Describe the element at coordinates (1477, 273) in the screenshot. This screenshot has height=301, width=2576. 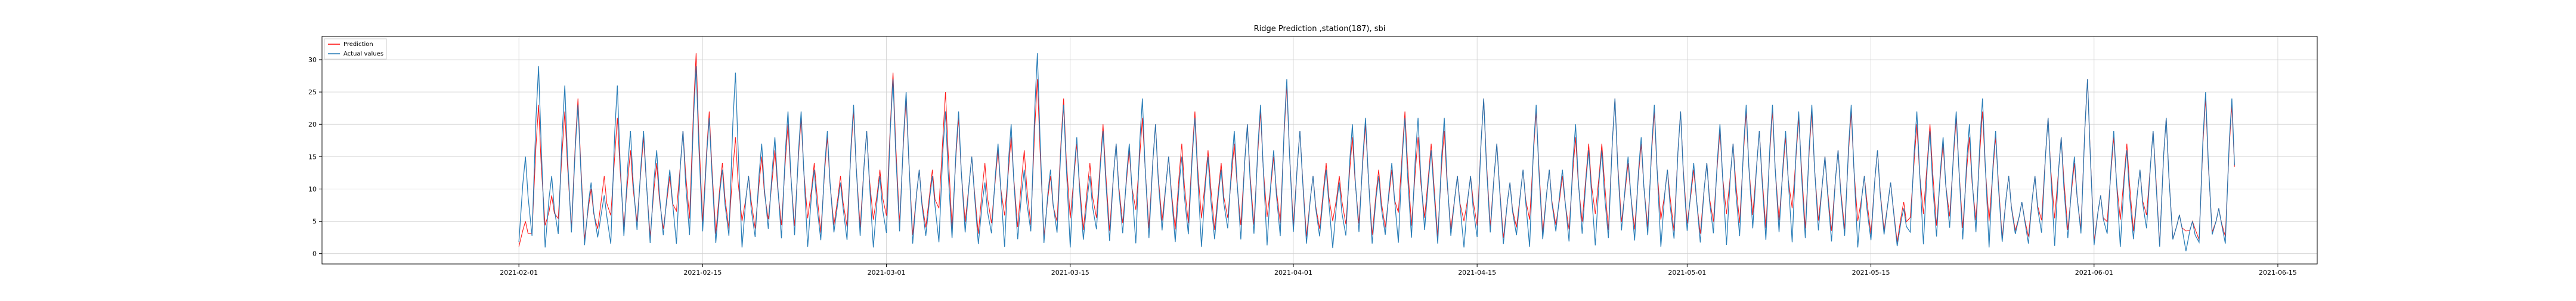
I see `x-tick-label: 2021-04-15` at that location.